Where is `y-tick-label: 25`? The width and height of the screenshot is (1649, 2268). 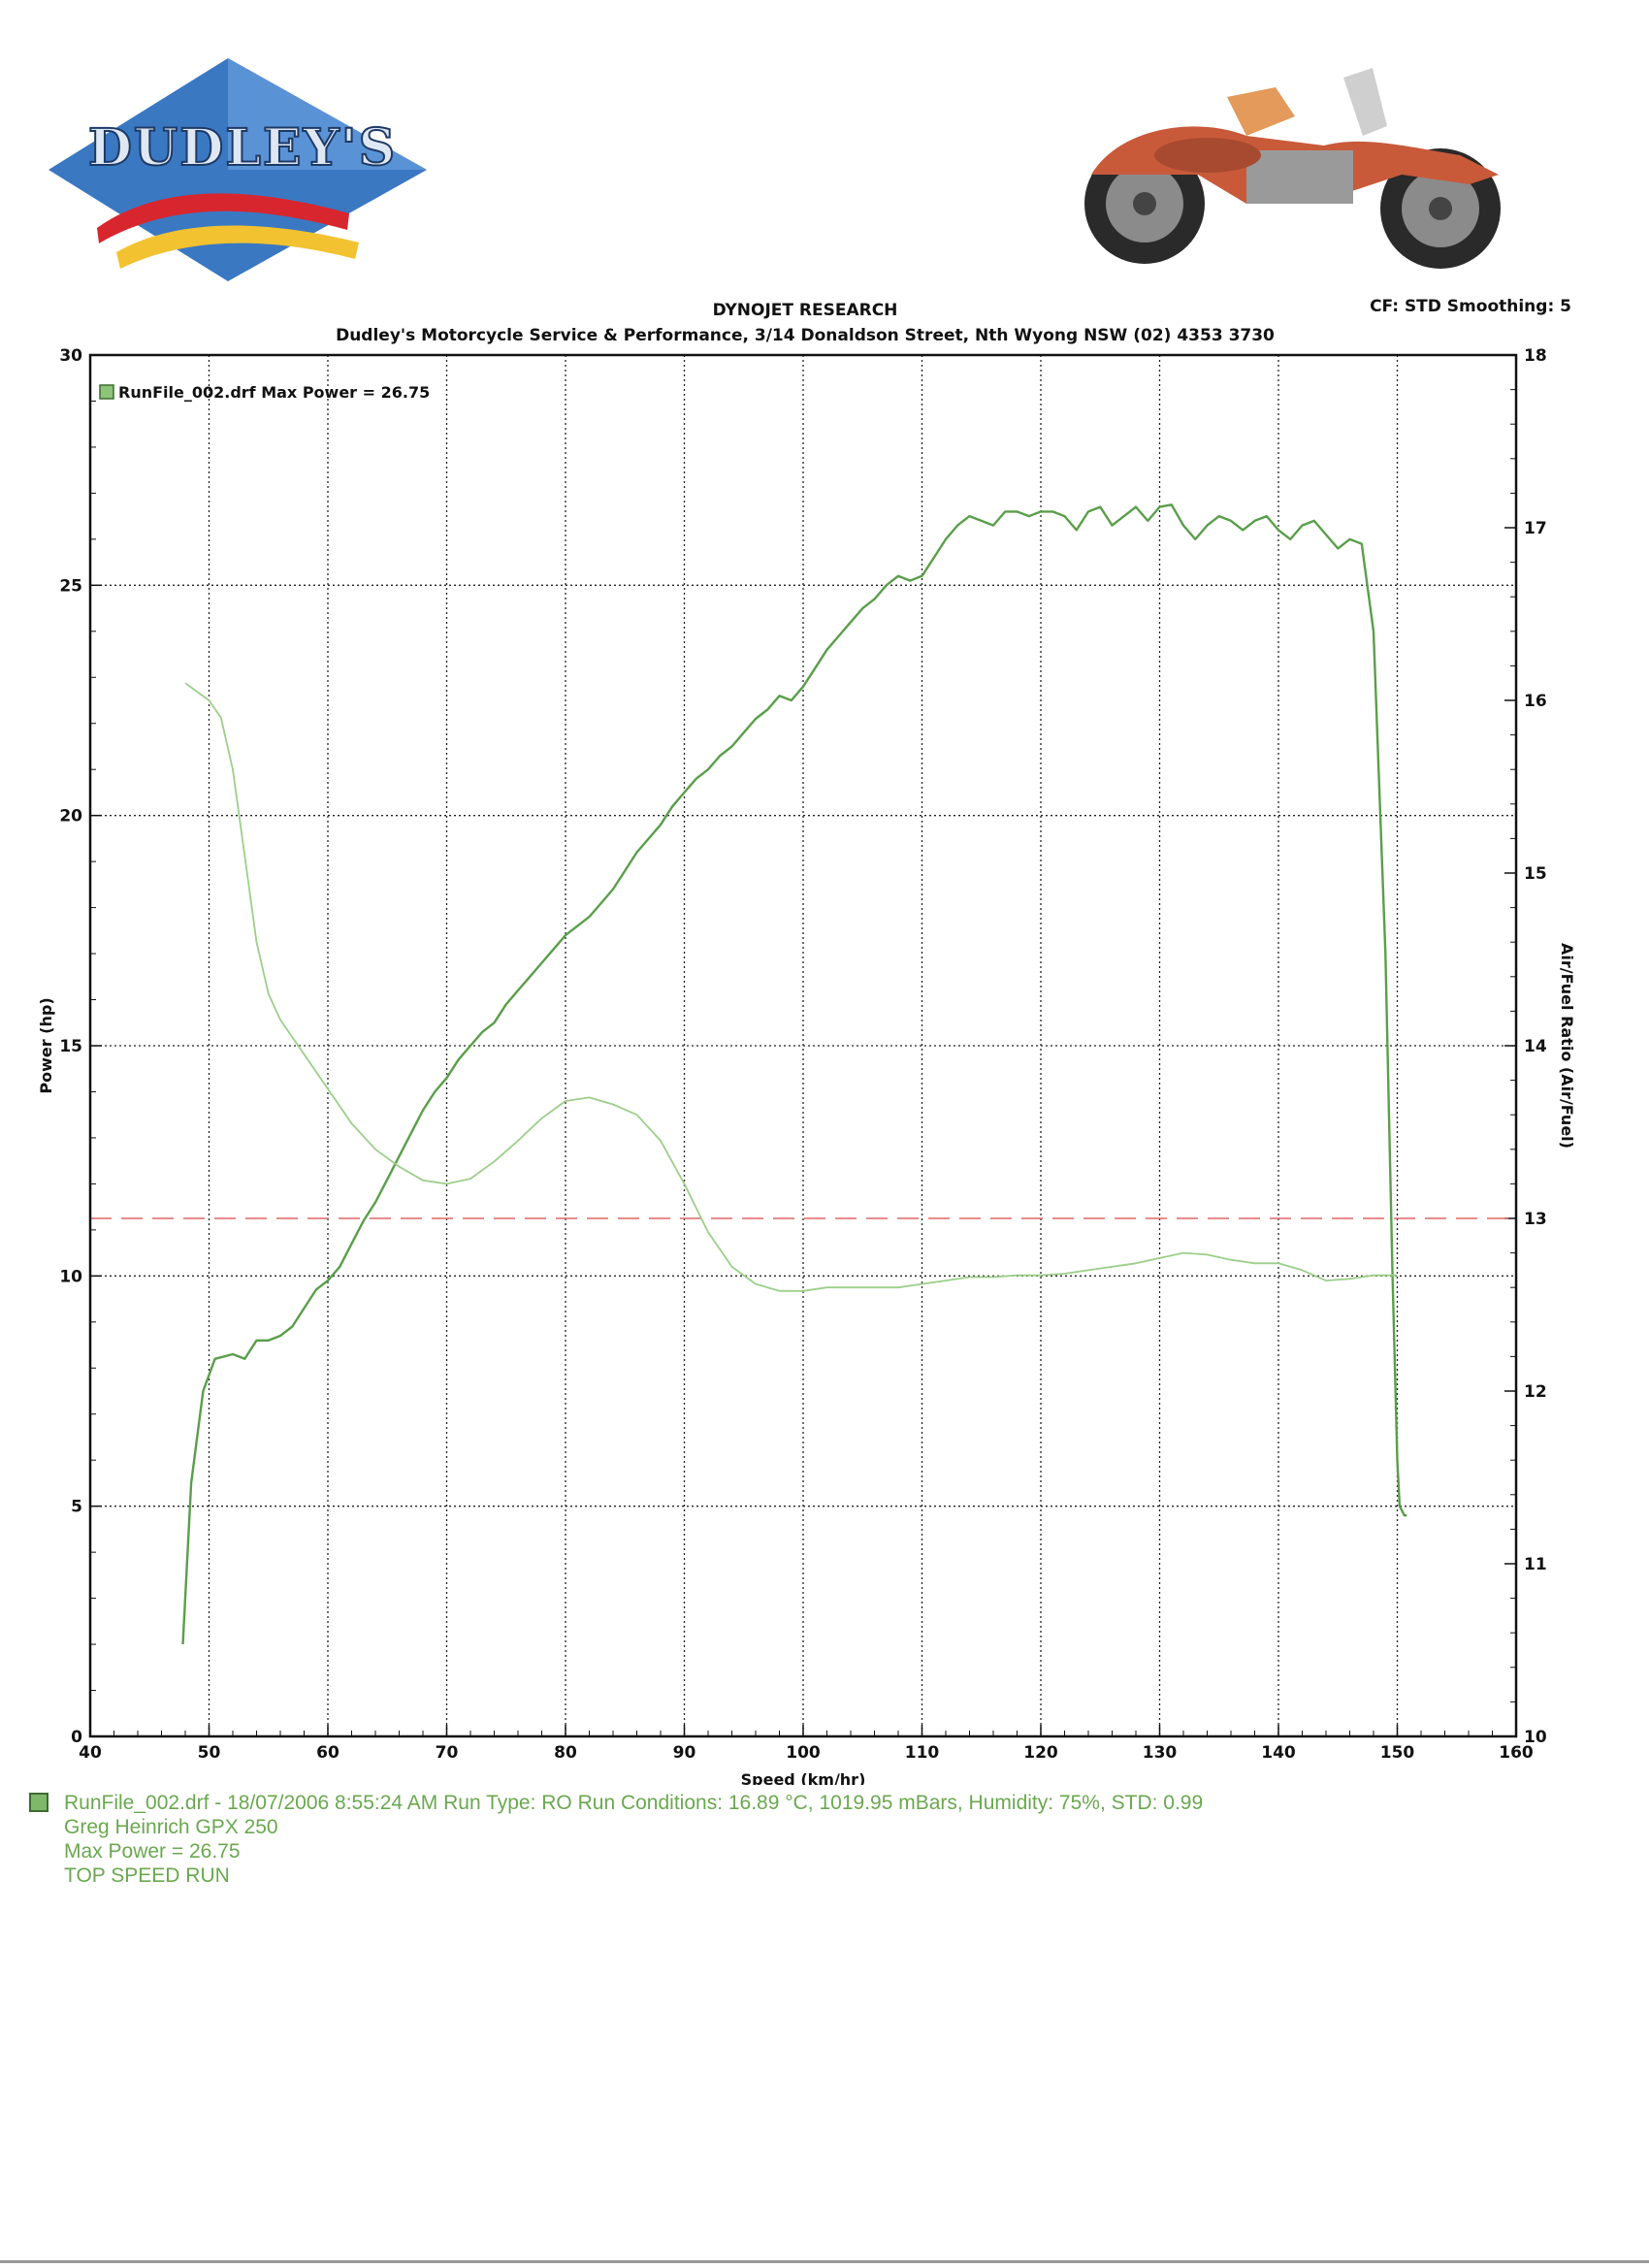
y-tick-label: 25 is located at coordinates (70, 586).